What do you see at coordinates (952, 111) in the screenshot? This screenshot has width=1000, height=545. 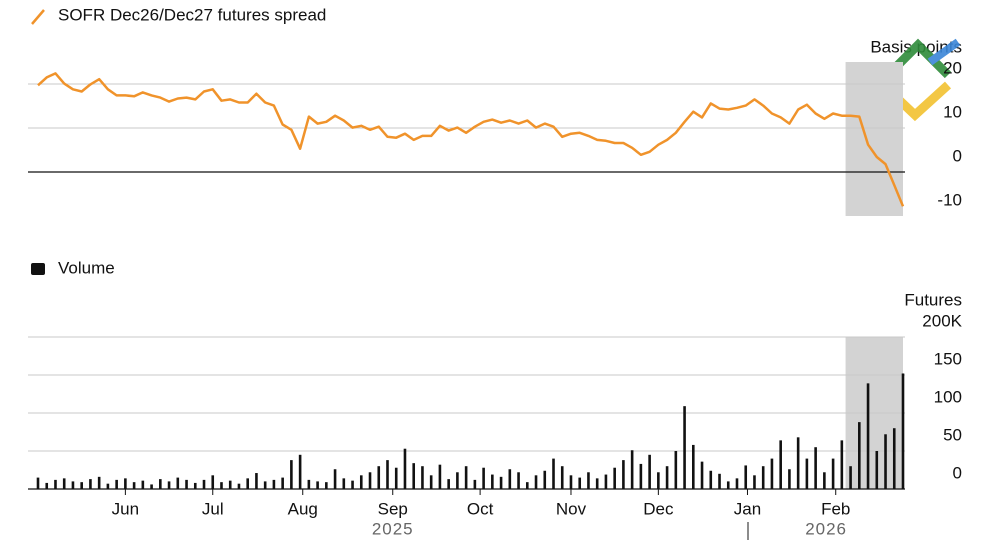 I see `y-tick-label: 10` at bounding box center [952, 111].